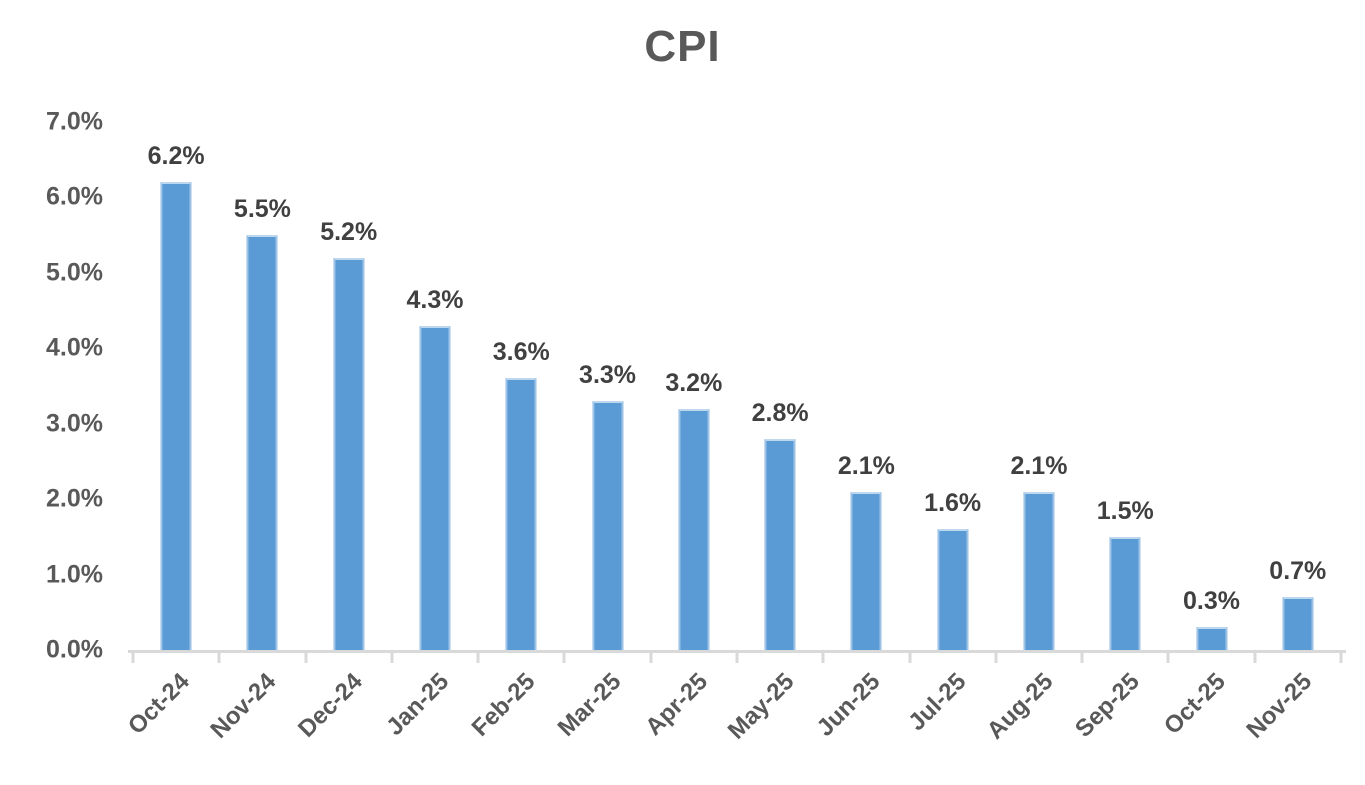  Describe the element at coordinates (1298, 571) in the screenshot. I see `bar-value-label: 0.7%` at that location.